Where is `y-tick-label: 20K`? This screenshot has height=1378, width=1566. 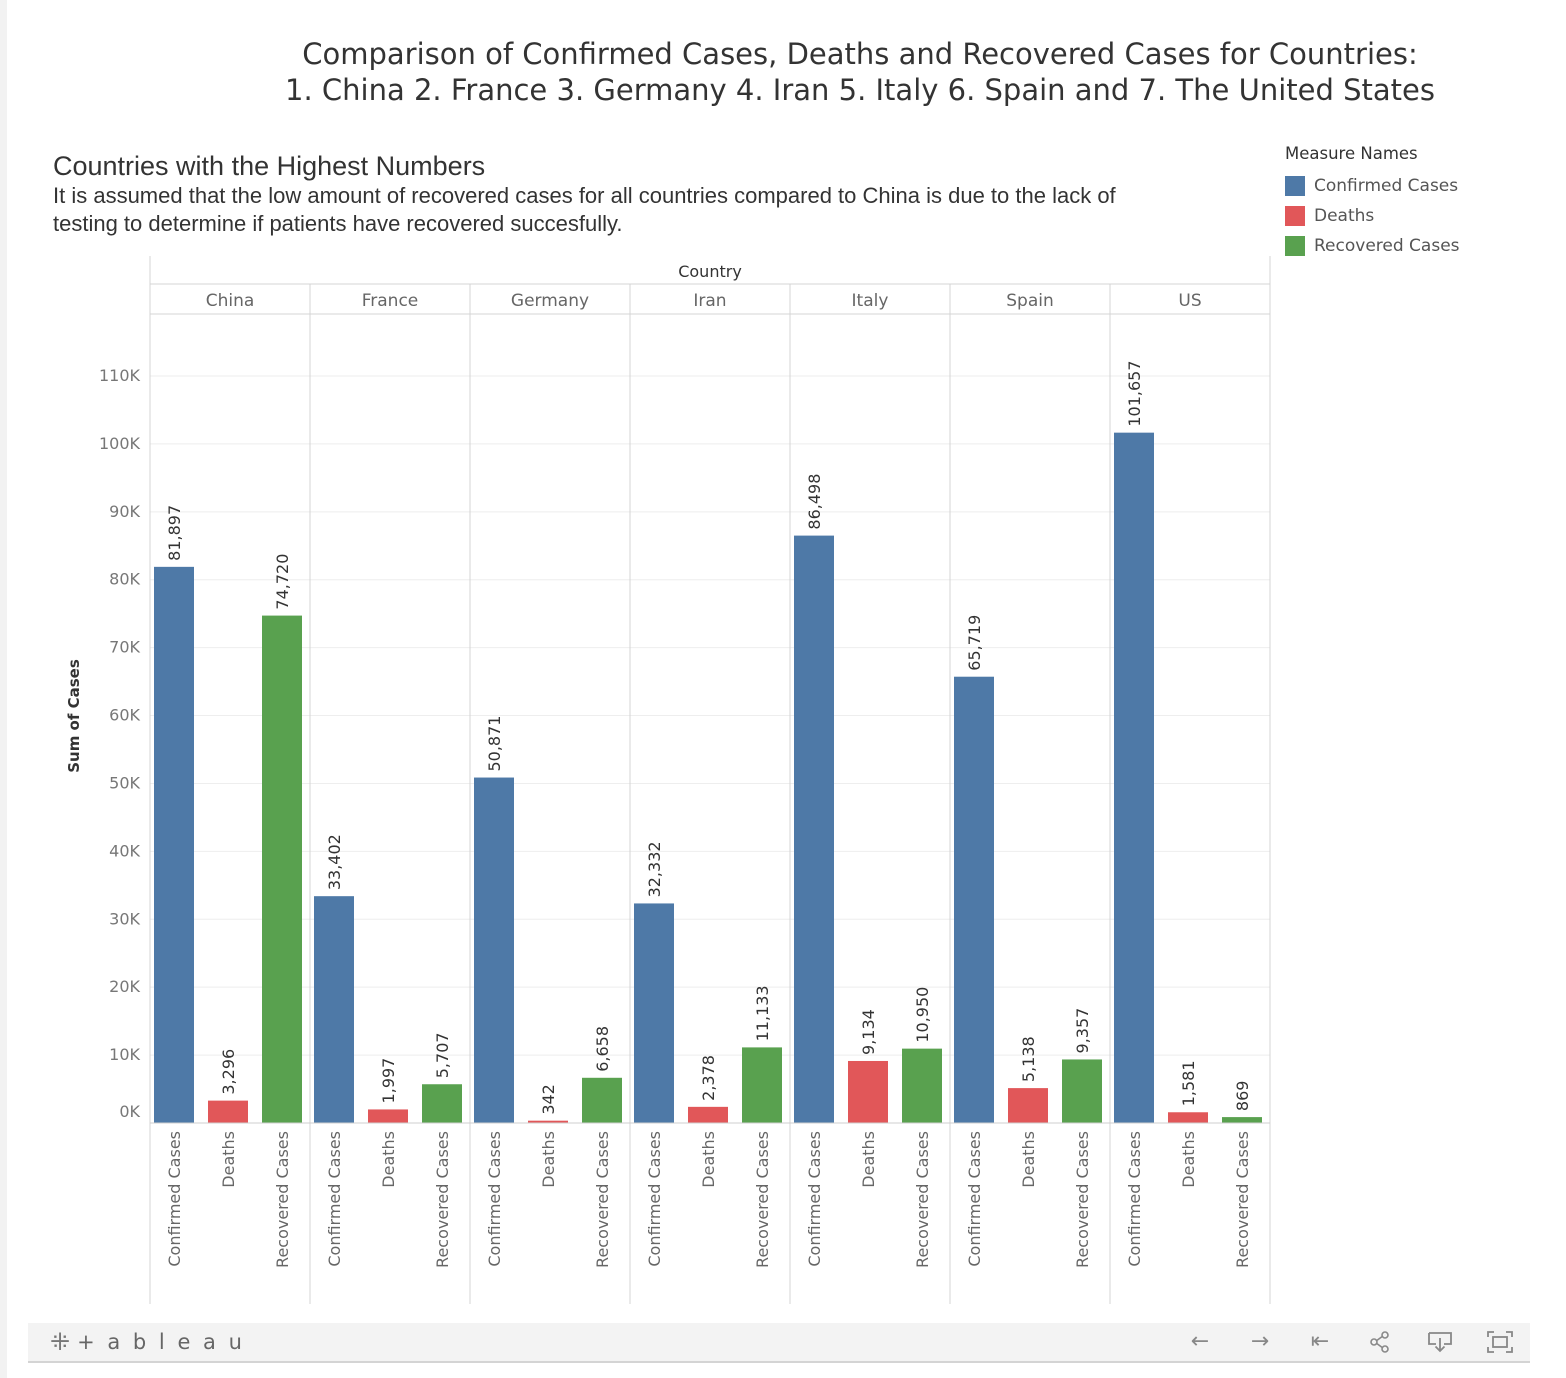 y-tick-label: 20K is located at coordinates (124, 986).